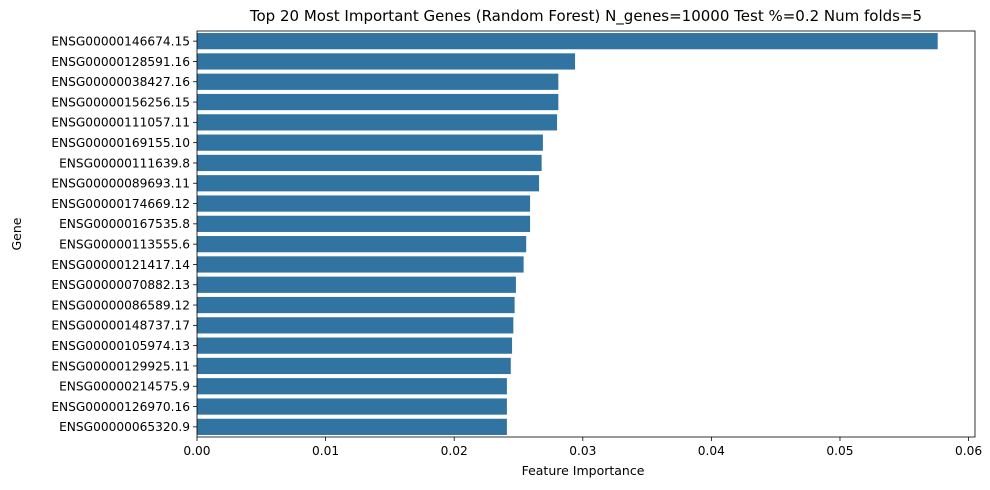 The width and height of the screenshot is (990, 490). Describe the element at coordinates (120, 102) in the screenshot. I see `y-tick-label: ENSG00000156256.15` at that location.